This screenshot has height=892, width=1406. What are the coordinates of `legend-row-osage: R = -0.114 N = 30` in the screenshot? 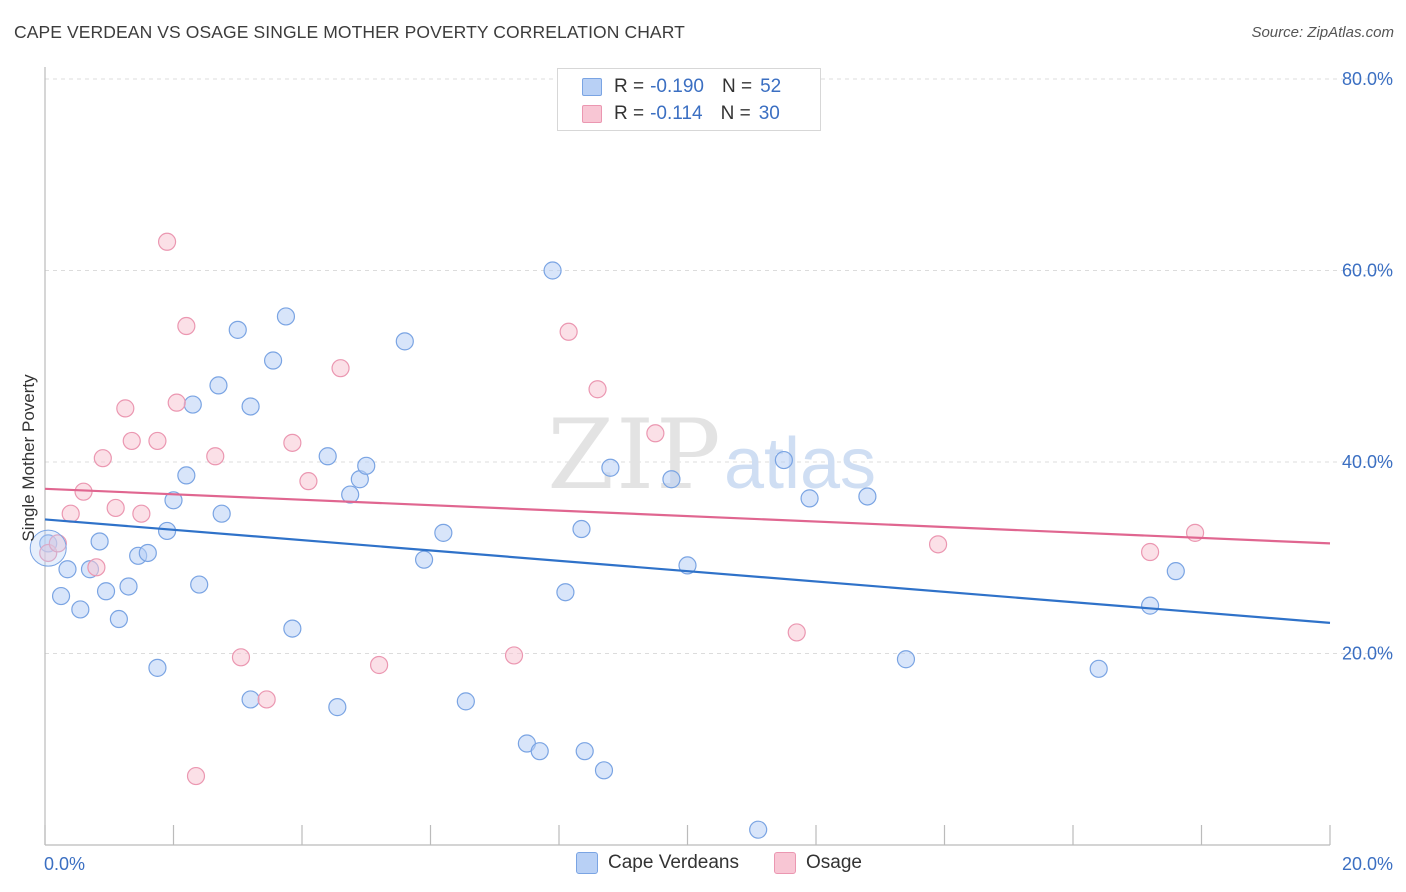 It's located at (681, 114).